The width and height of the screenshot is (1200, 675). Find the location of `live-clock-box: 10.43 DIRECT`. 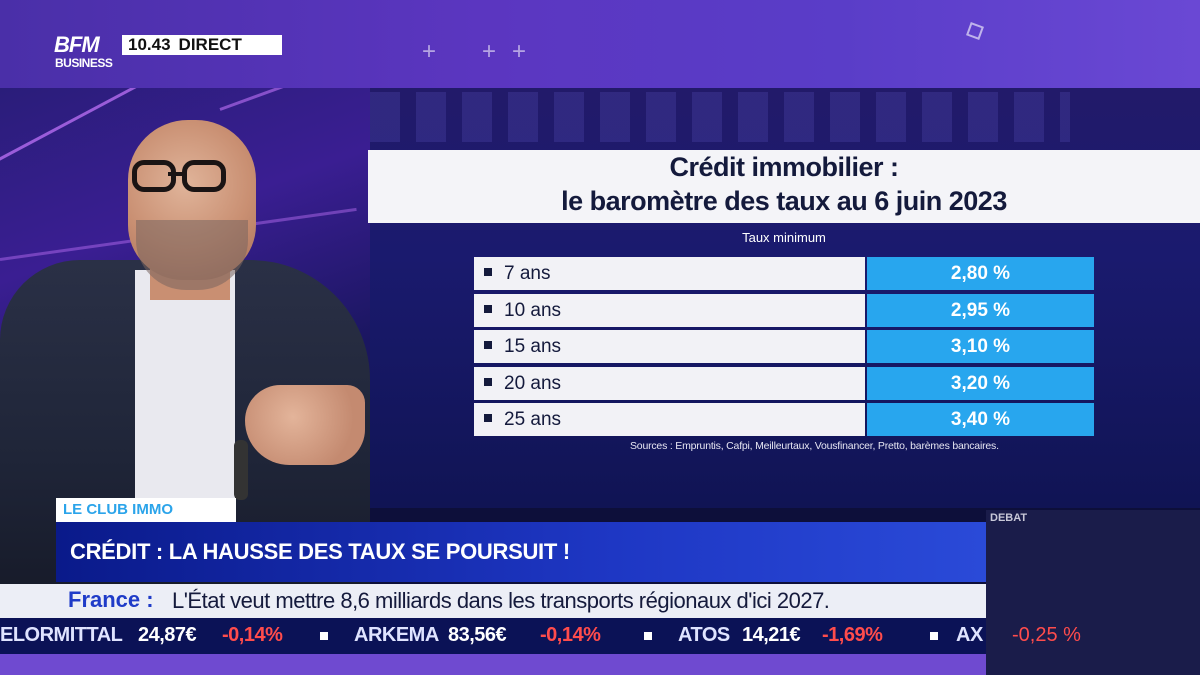

live-clock-box: 10.43 DIRECT is located at coordinates (202, 45).